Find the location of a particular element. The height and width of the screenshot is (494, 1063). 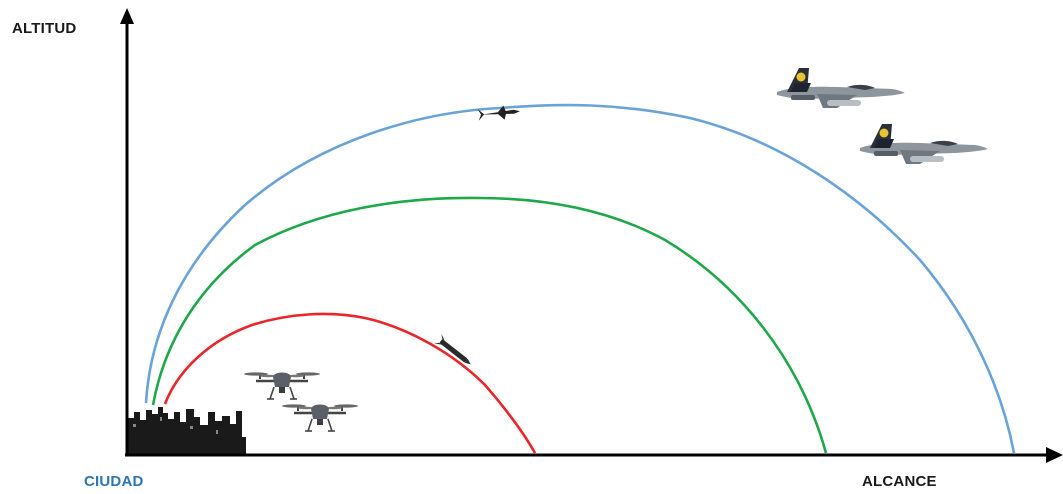

inner-defense-arc is located at coordinates (350, 383).